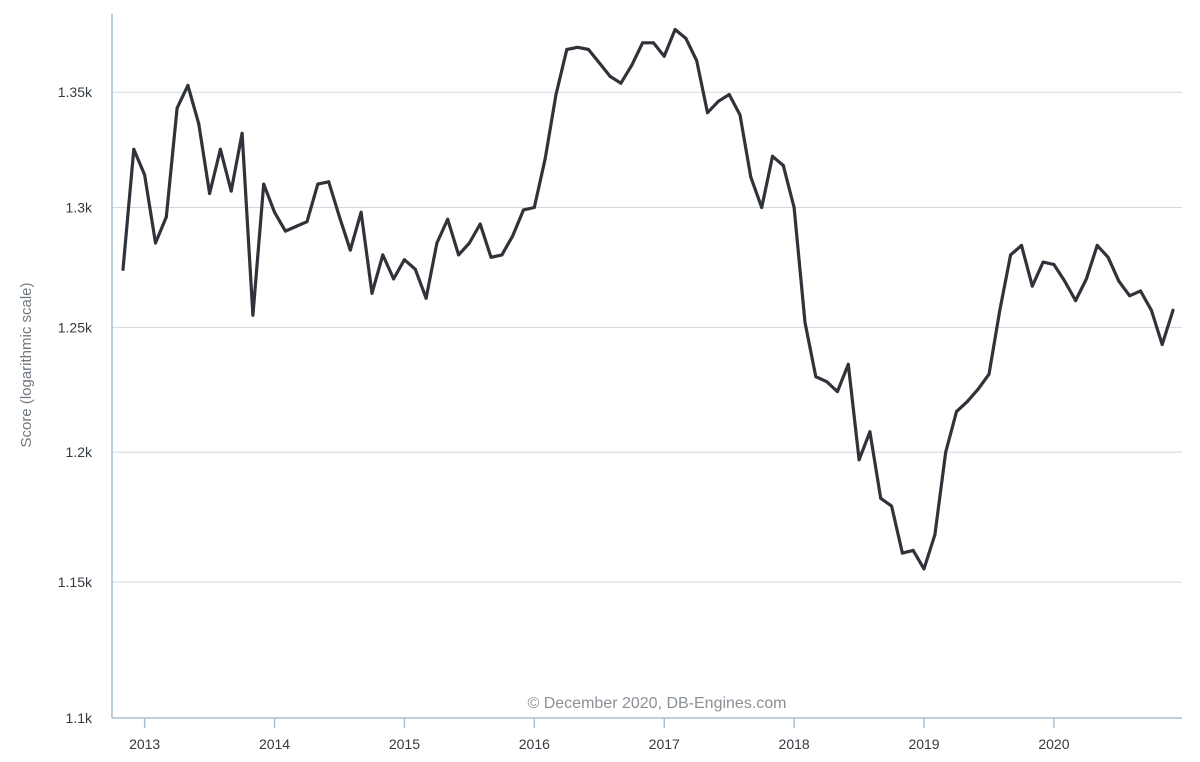  Describe the element at coordinates (664, 744) in the screenshot. I see `x-tick-label: 2017` at that location.